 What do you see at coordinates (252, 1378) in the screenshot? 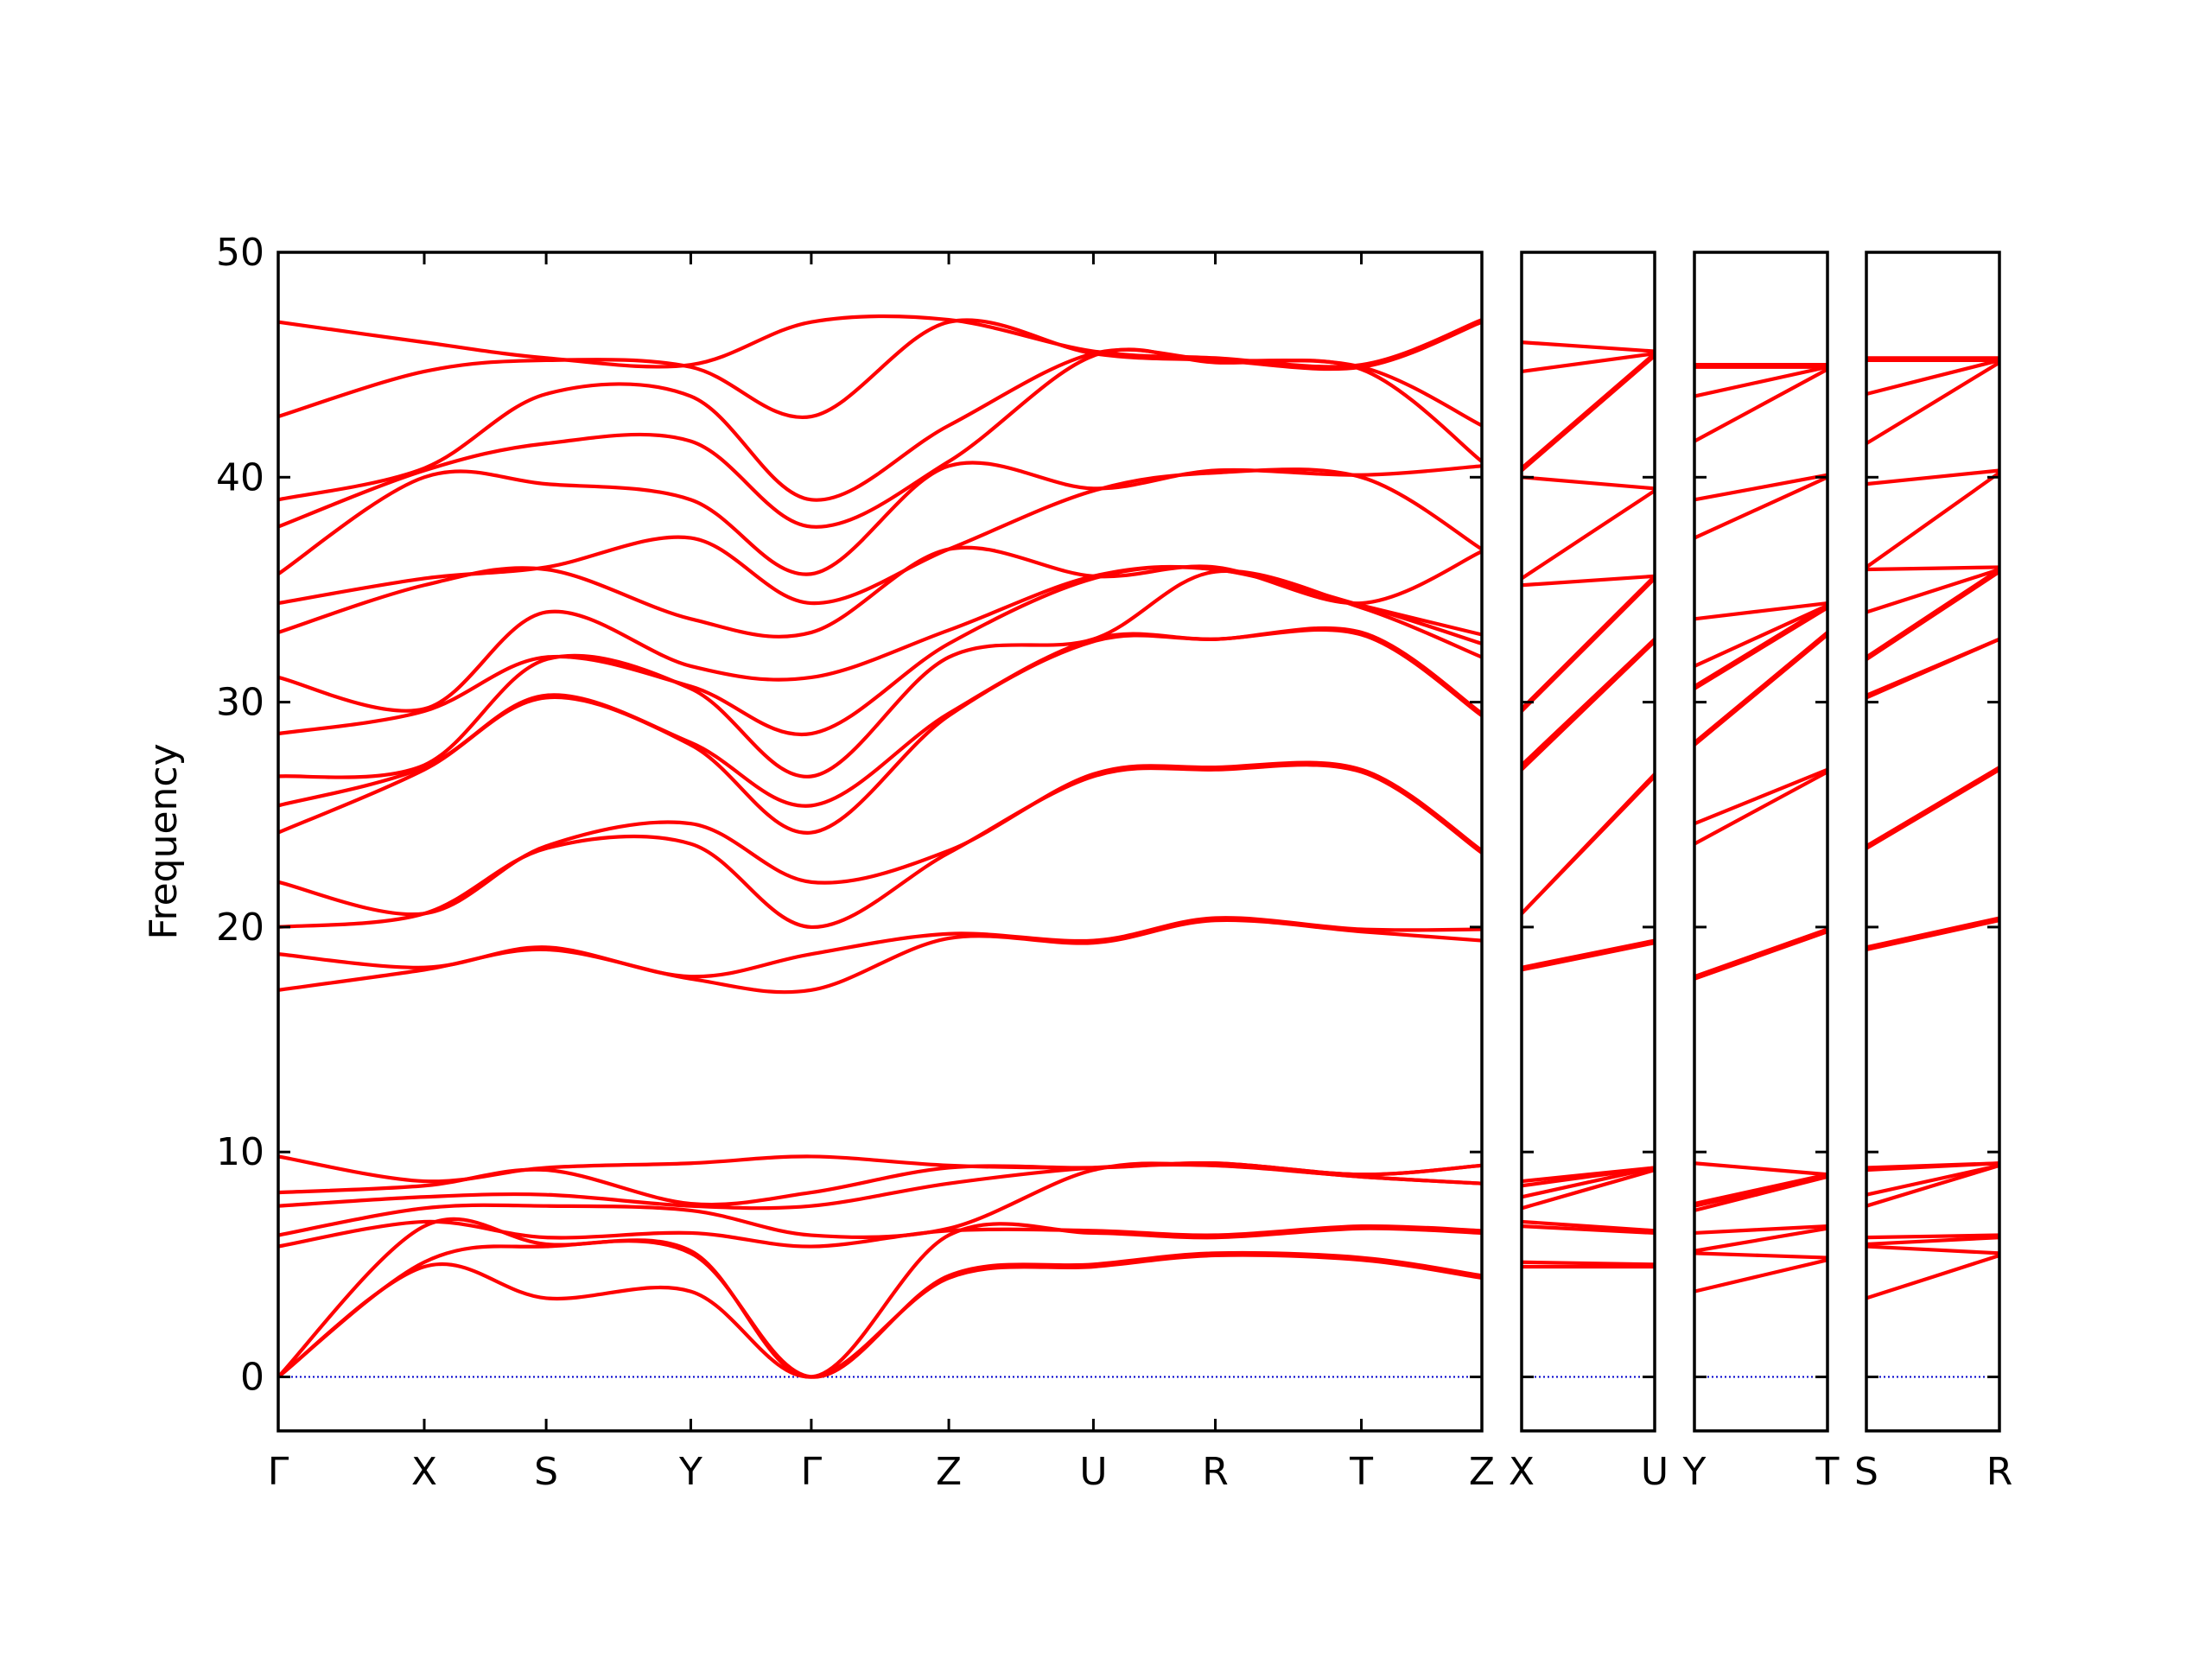
I see `y-tick-label: 0` at bounding box center [252, 1378].